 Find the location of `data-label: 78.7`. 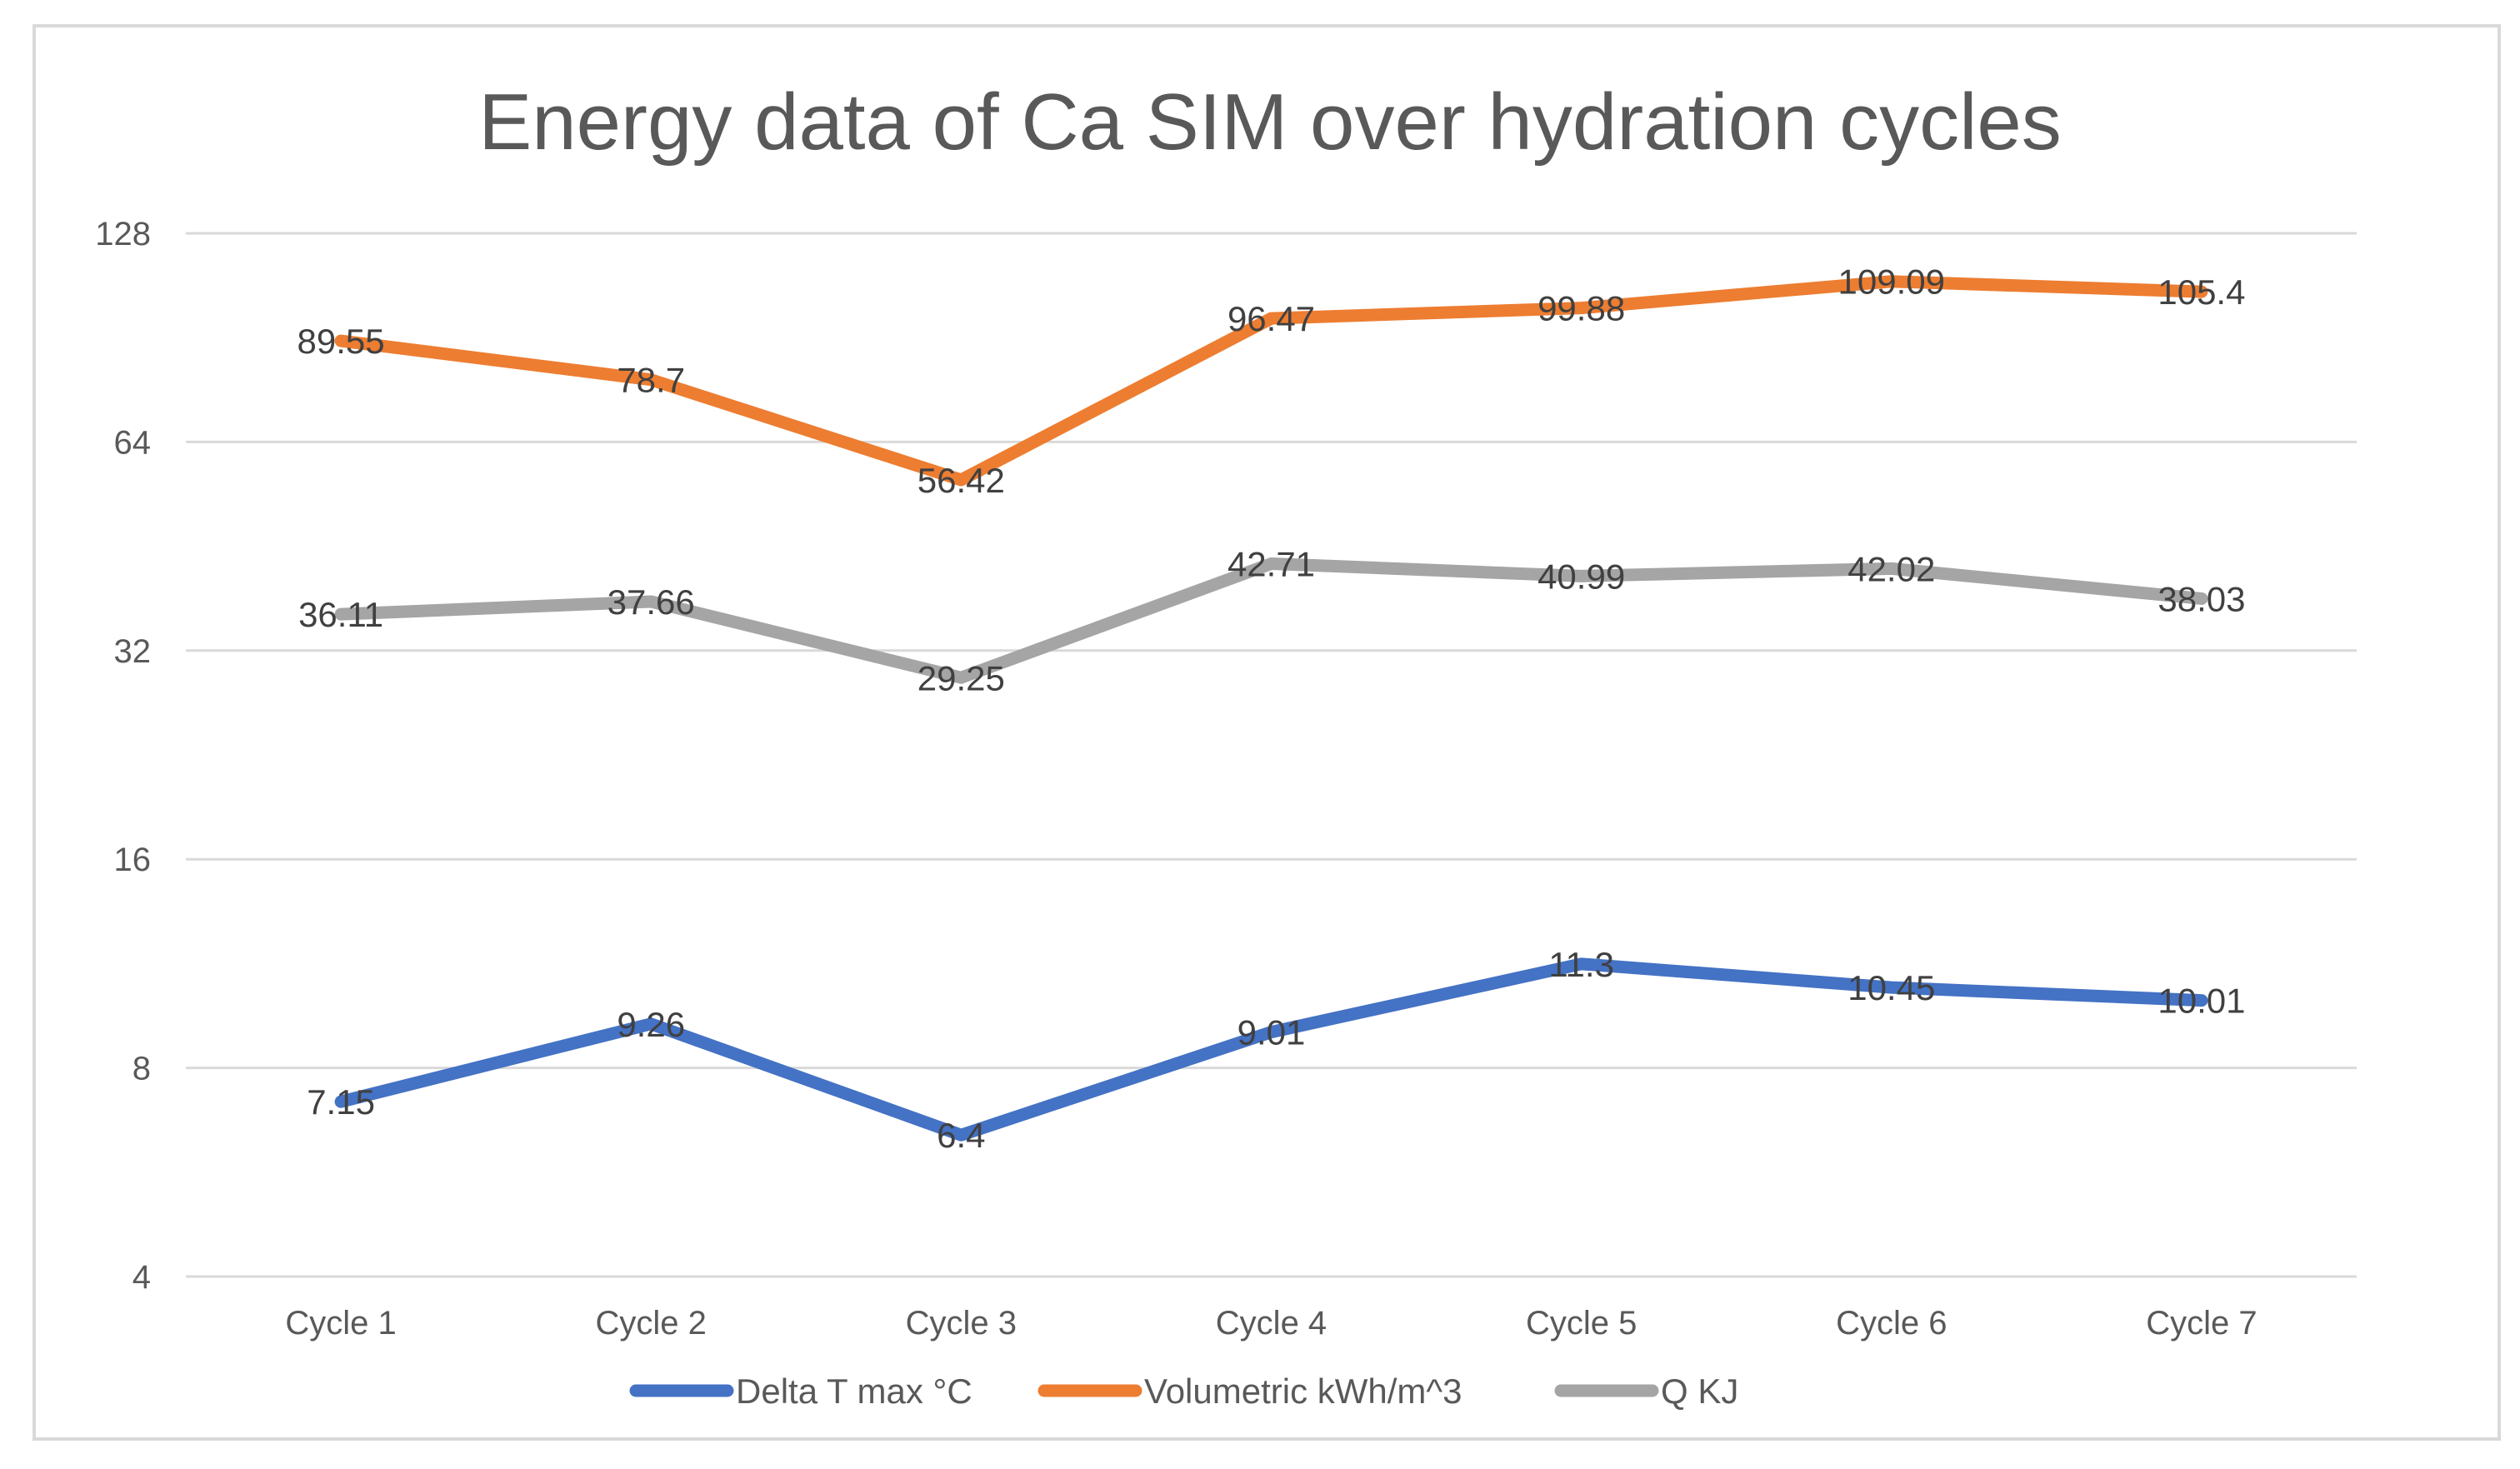

data-label: 78.7 is located at coordinates (651, 380).